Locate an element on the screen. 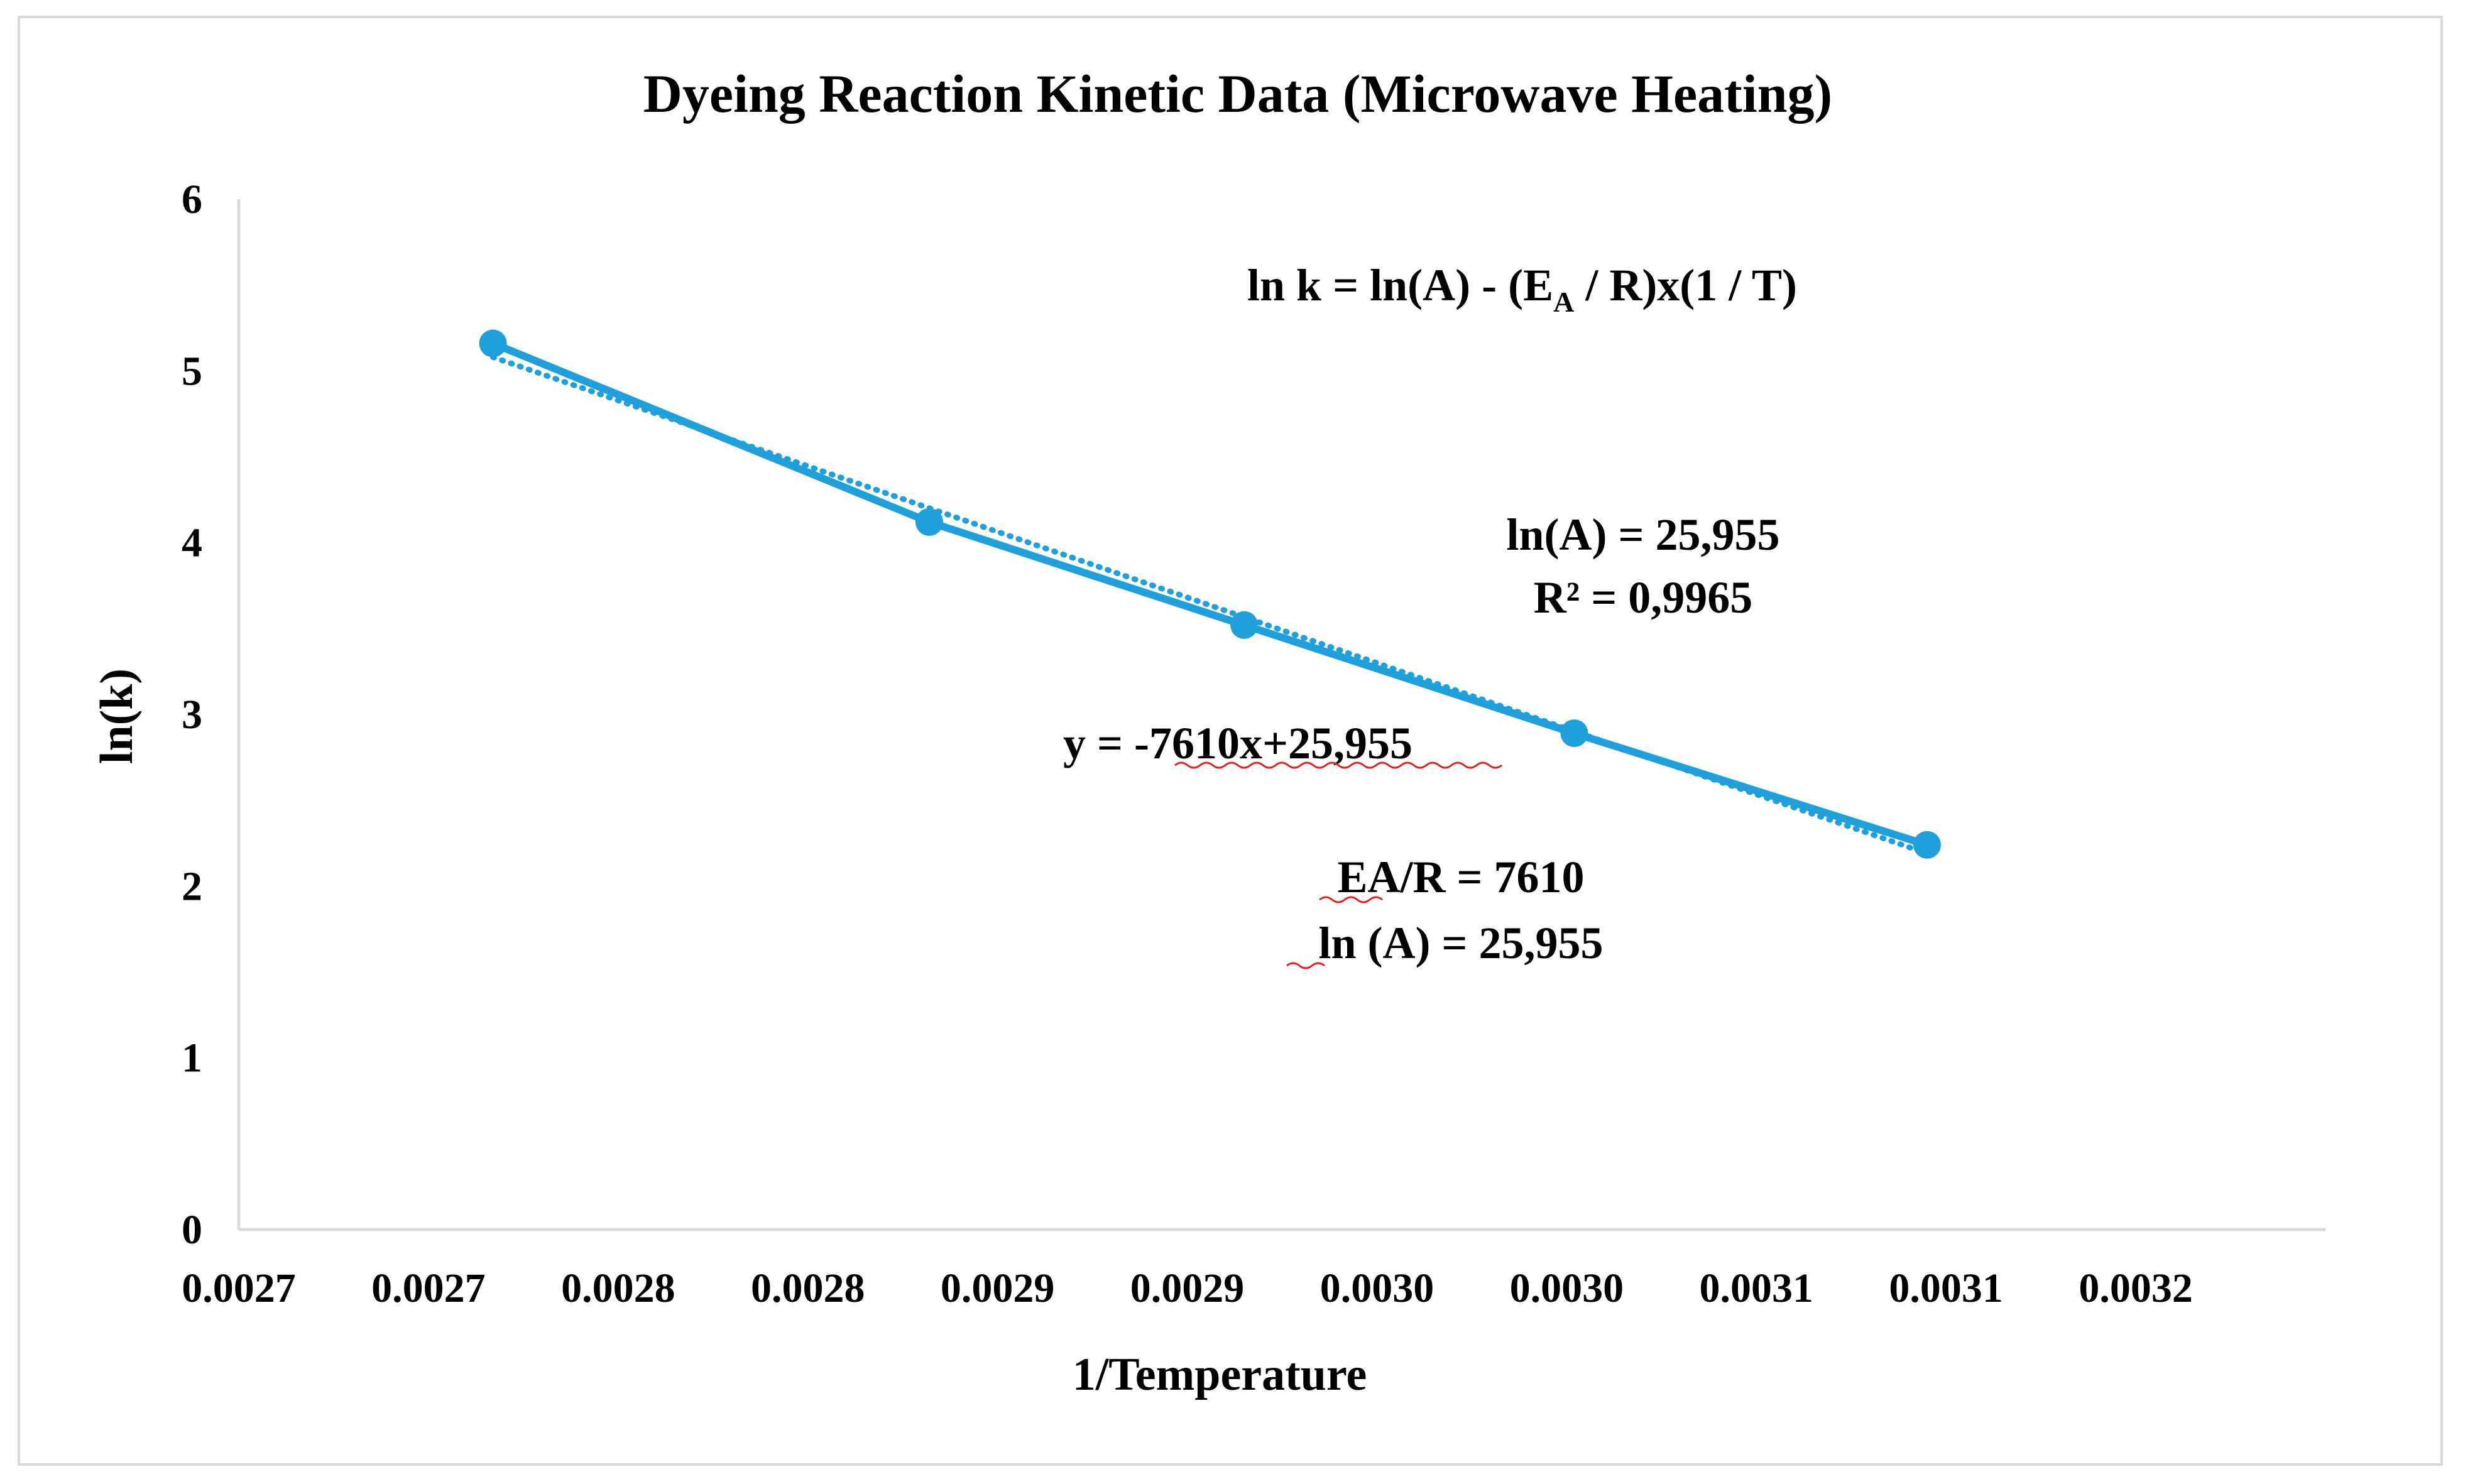  x-tick-label: 0.0032 is located at coordinates (2136, 1288).